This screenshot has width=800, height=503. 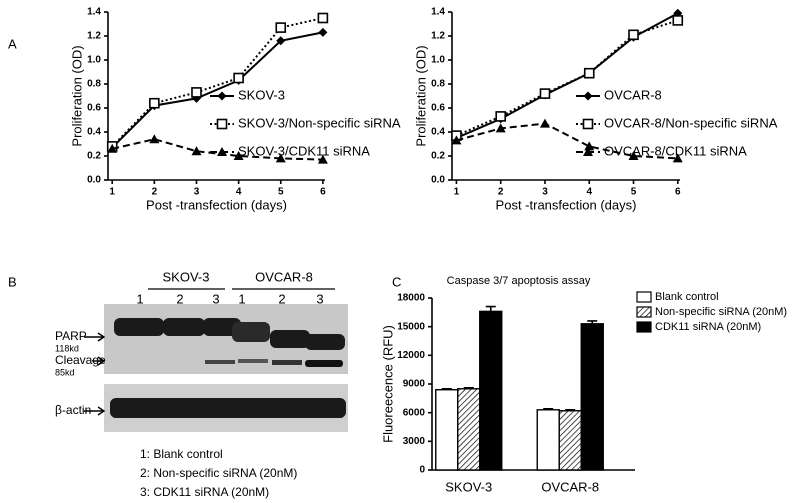 What do you see at coordinates (422, 470) in the screenshot?
I see `y-tick-label: 0` at bounding box center [422, 470].